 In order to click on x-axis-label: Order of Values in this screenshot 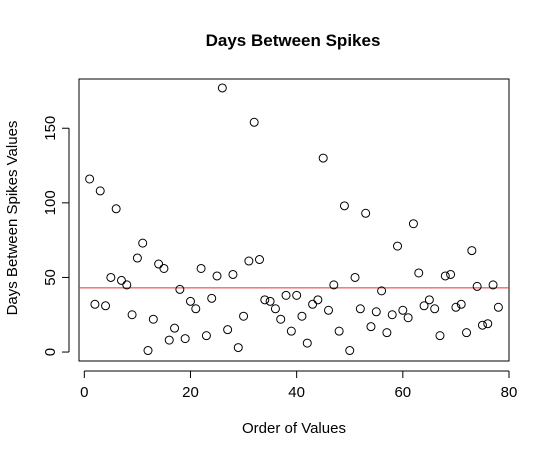, I will do `click(294, 428)`.